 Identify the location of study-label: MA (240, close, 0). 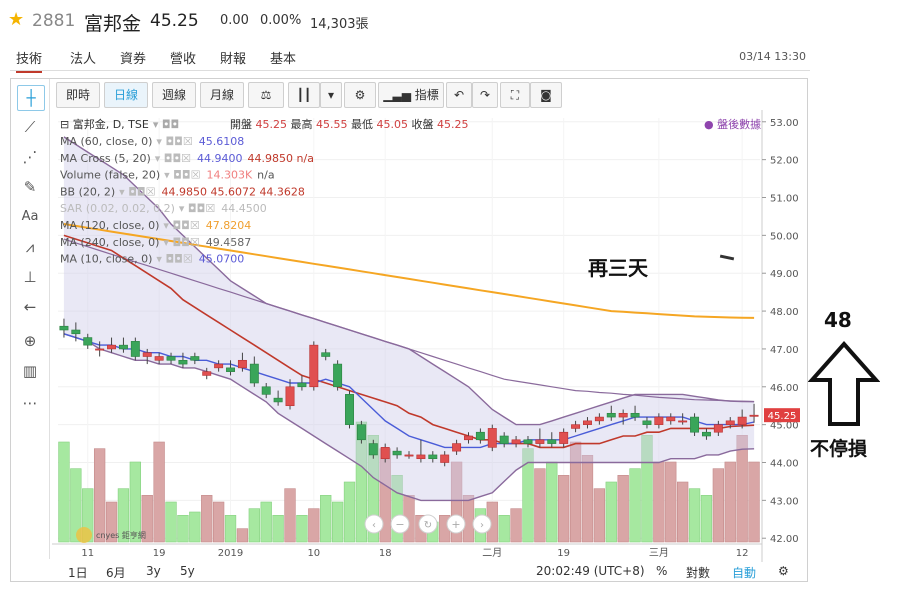
(109, 242).